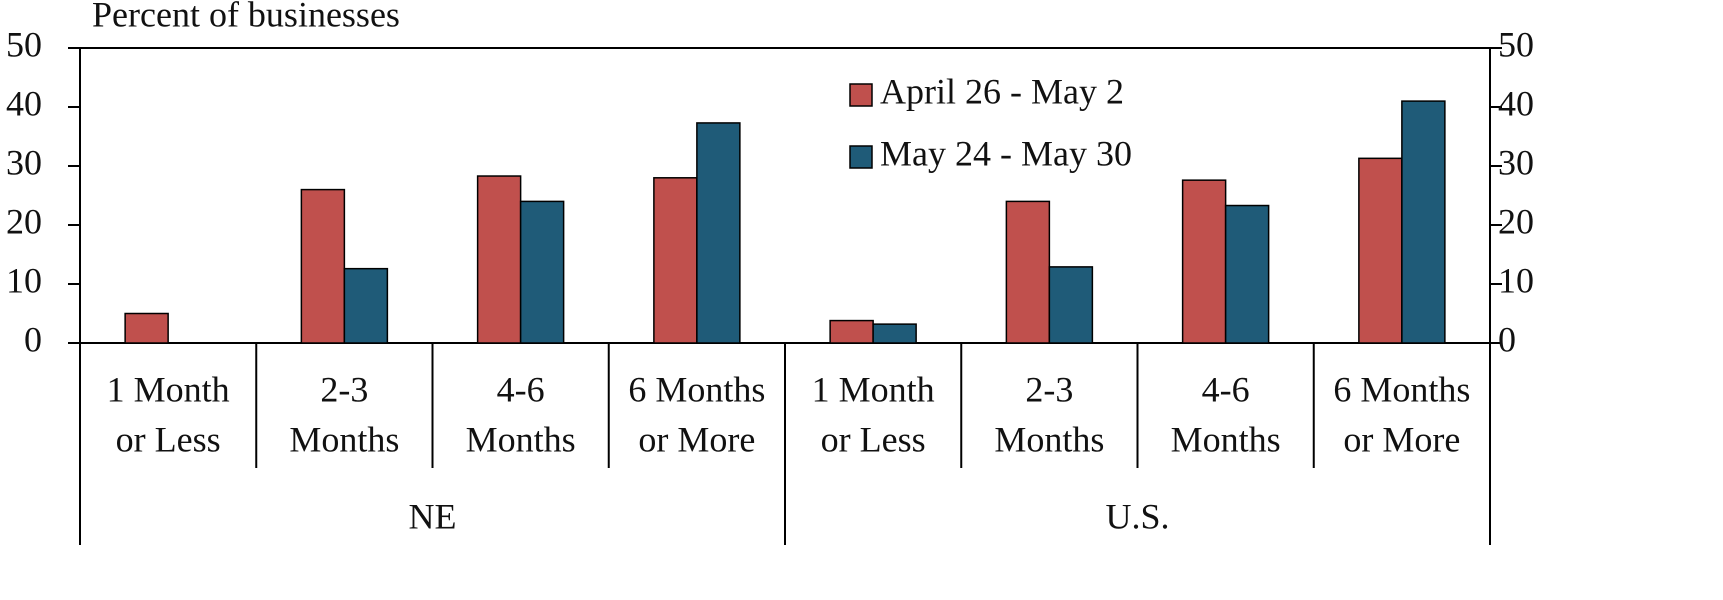 The width and height of the screenshot is (1723, 600). Describe the element at coordinates (246, 17) in the screenshot. I see `y-axis-title: Percent of businesses` at that location.